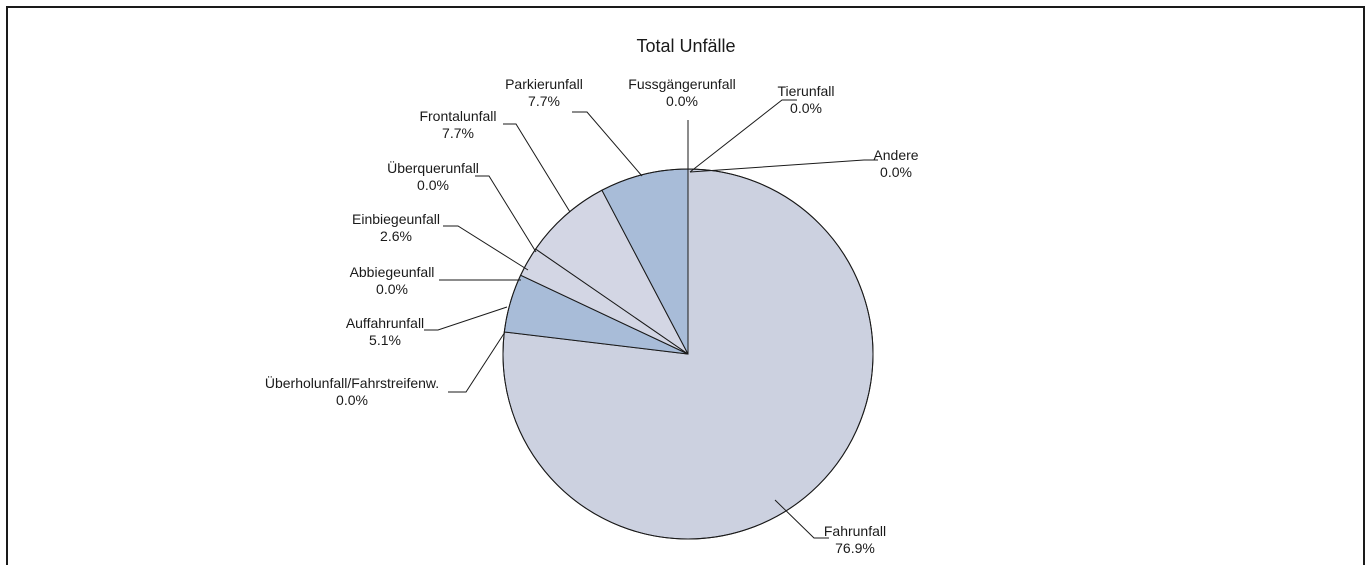  Describe the element at coordinates (457, 116) in the screenshot. I see `label-frontalunfall: Frontalunfall` at that location.